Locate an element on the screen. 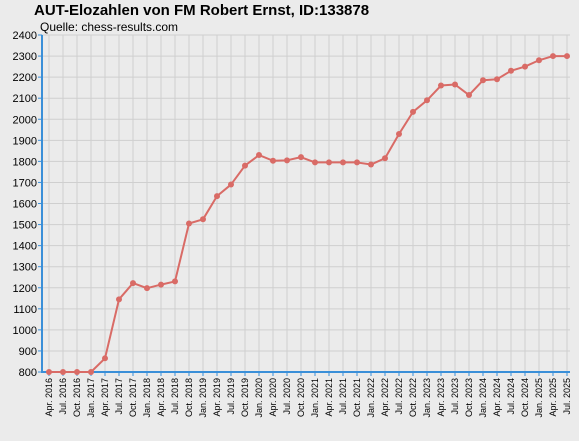 The image size is (579, 441). x-tick-label: Jul. 2018 is located at coordinates (175, 396).